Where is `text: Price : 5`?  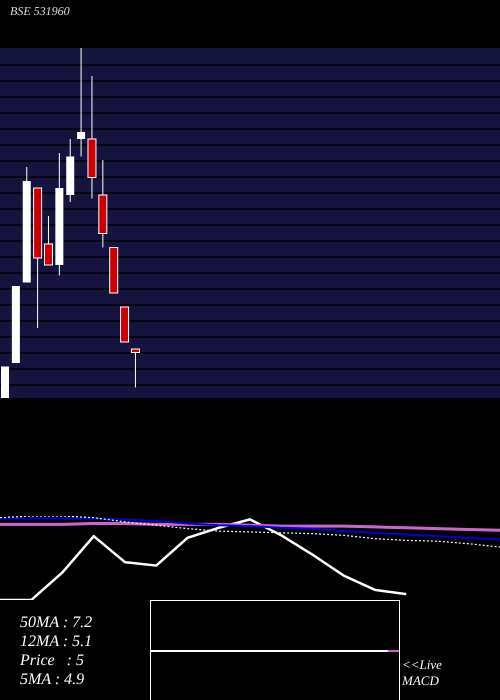
text: Price : 5 is located at coordinates (52, 660).